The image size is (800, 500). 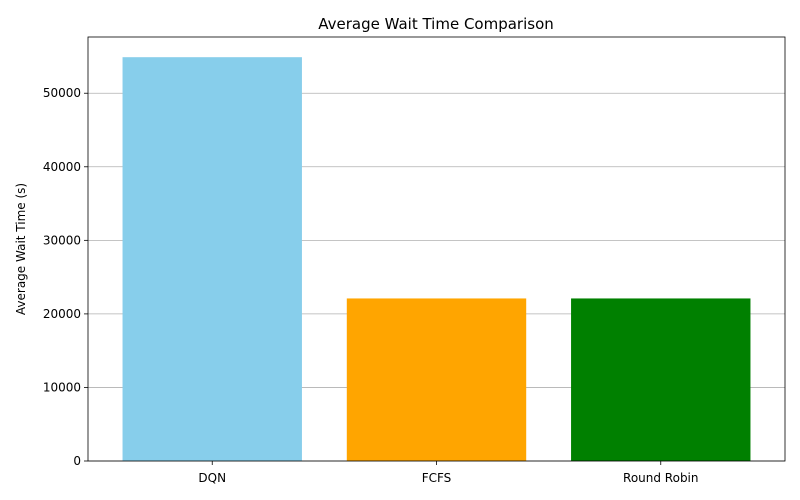 I want to click on bar-fcfs, so click(x=436, y=379).